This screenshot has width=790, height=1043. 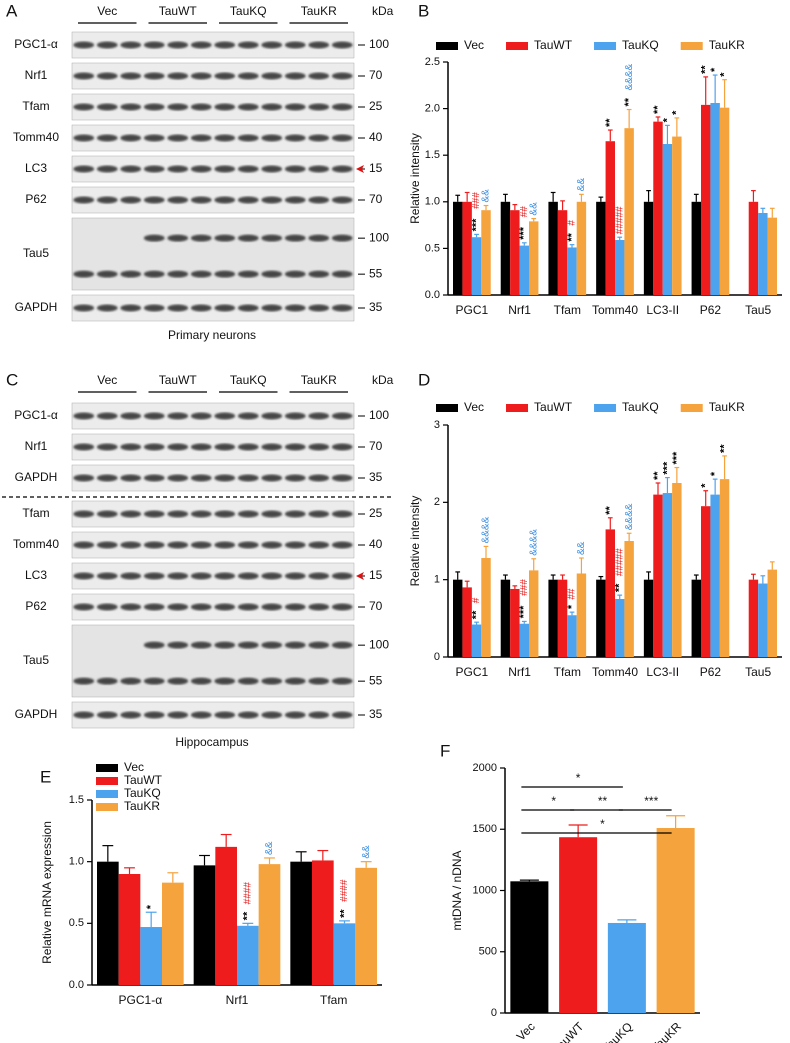 What do you see at coordinates (432, 295) in the screenshot?
I see `y-tick-label: 0.0` at bounding box center [432, 295].